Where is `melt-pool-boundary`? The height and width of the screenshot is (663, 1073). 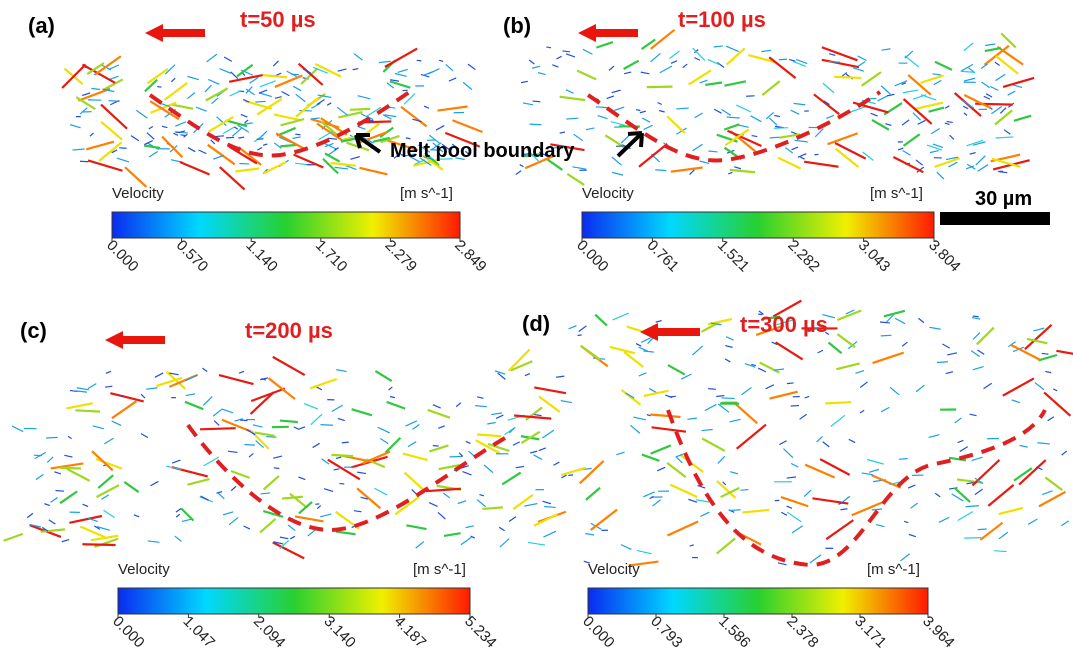 melt-pool-boundary is located at coordinates (734, 126).